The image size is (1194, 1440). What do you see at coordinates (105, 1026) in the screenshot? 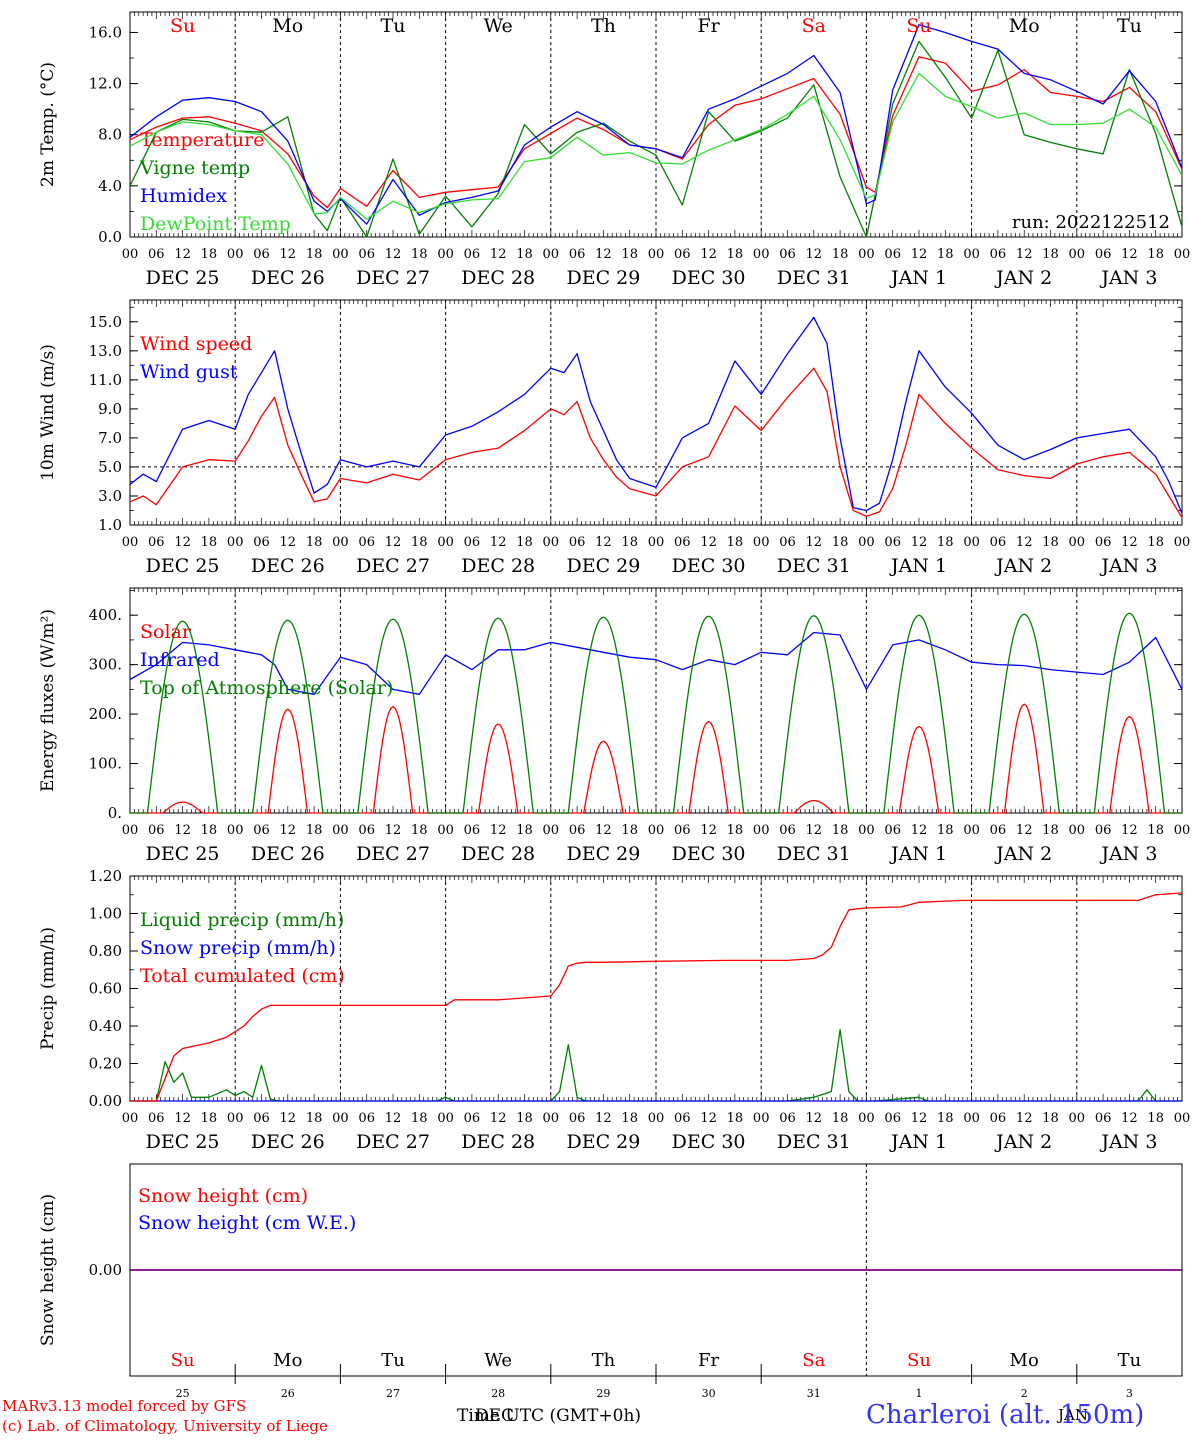
I see `y-tick-label: 0.40` at bounding box center [105, 1026].